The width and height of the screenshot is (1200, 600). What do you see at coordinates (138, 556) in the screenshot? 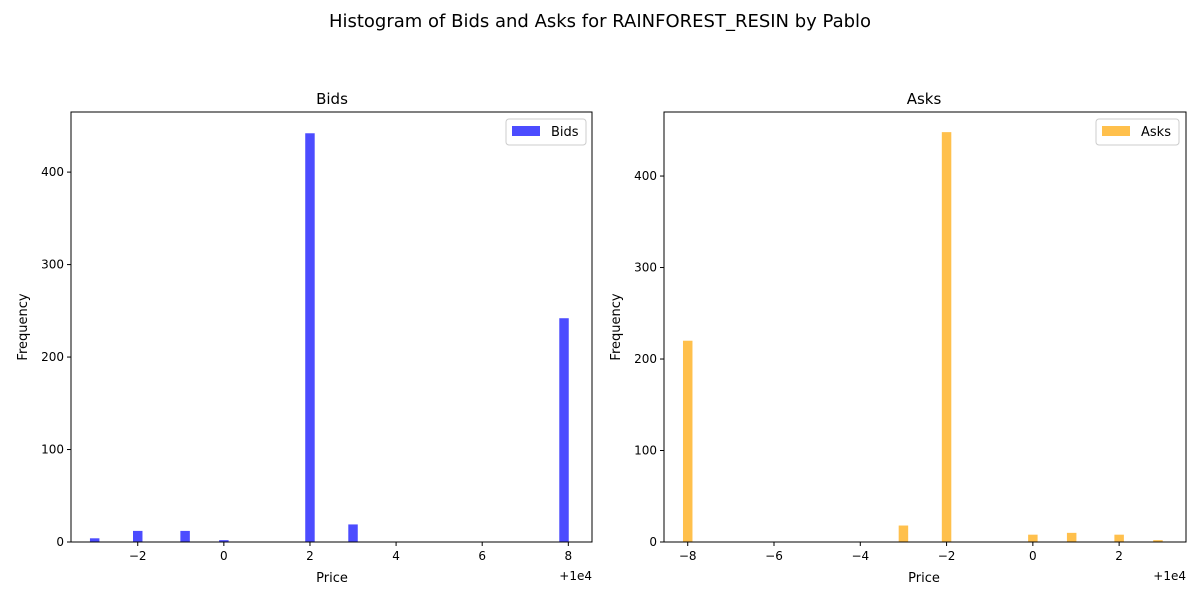
I see `bids-x-tick-label-0: −2` at bounding box center [138, 556].